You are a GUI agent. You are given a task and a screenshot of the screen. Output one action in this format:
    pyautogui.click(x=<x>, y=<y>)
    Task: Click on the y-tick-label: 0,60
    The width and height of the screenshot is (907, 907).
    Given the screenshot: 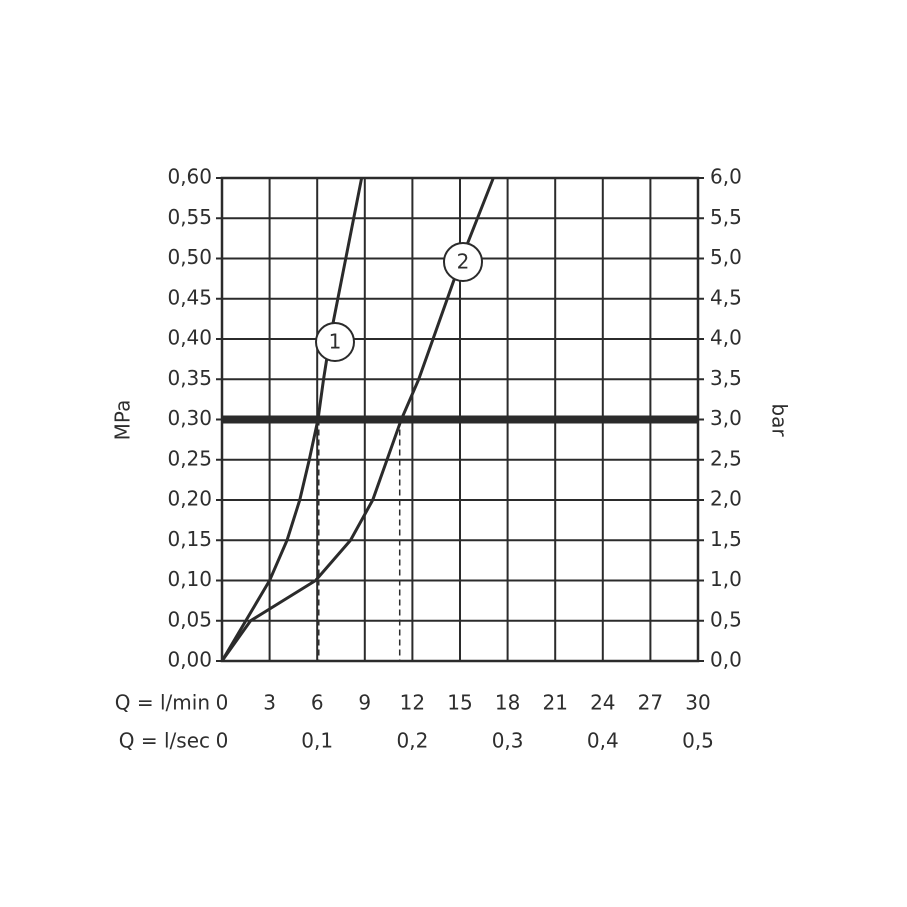 What is the action you would take?
    pyautogui.click(x=189, y=177)
    